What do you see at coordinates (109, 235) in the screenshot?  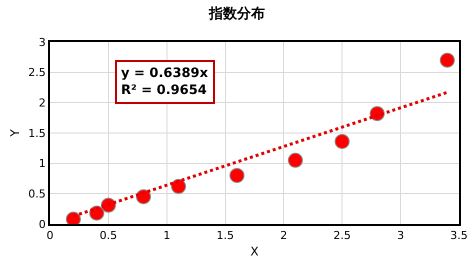 I see `x-tick-label: 0.5` at bounding box center [109, 235].